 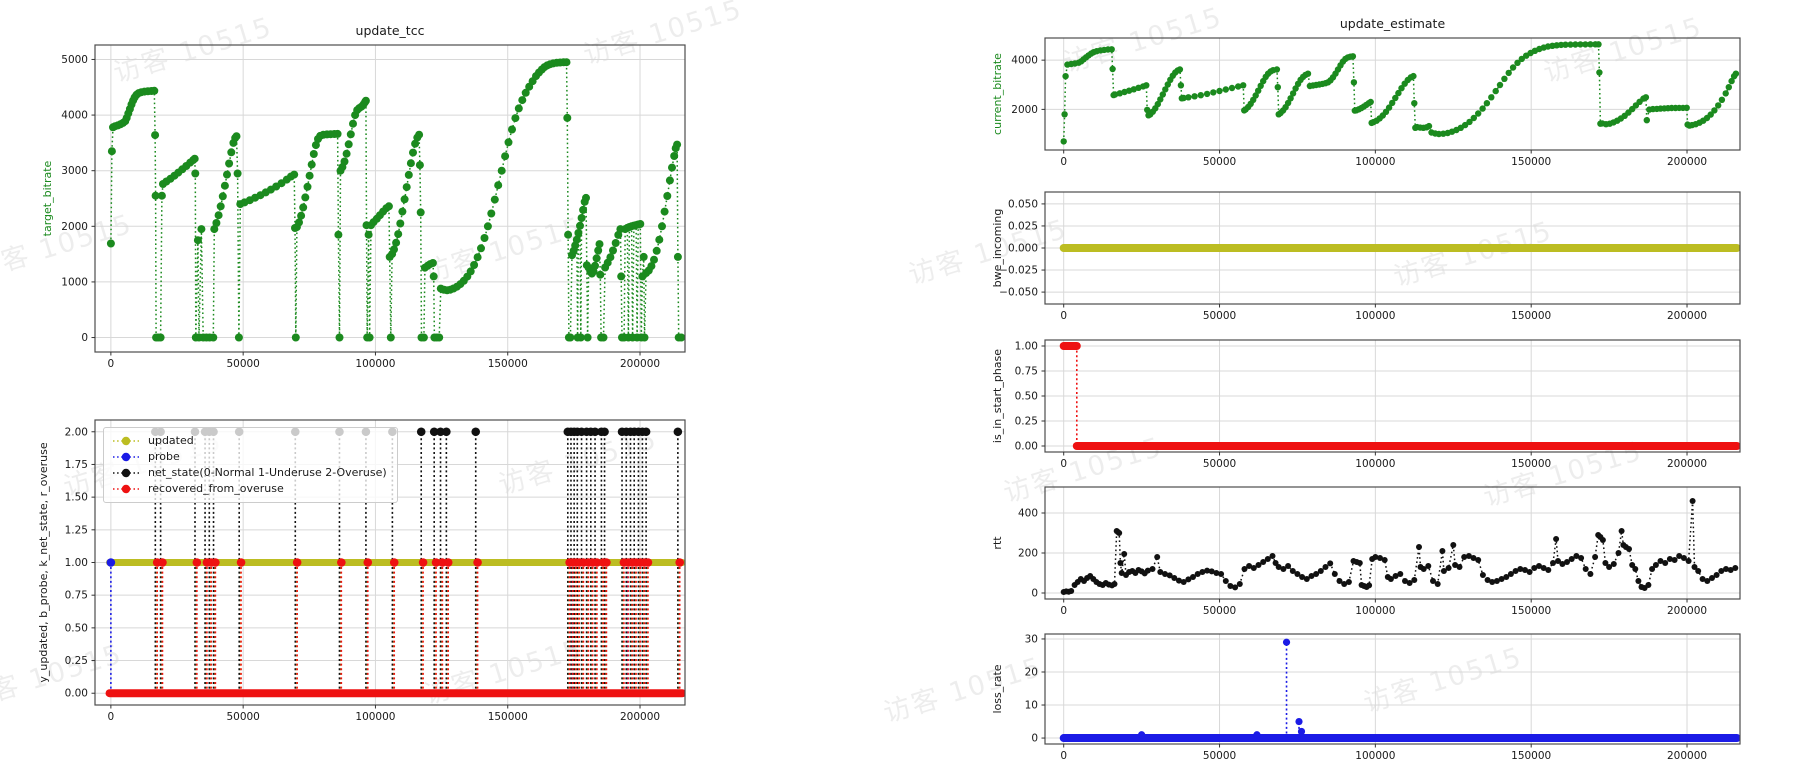 What do you see at coordinates (997, 94) in the screenshot?
I see `y-axis-label: current_bitrate` at bounding box center [997, 94].